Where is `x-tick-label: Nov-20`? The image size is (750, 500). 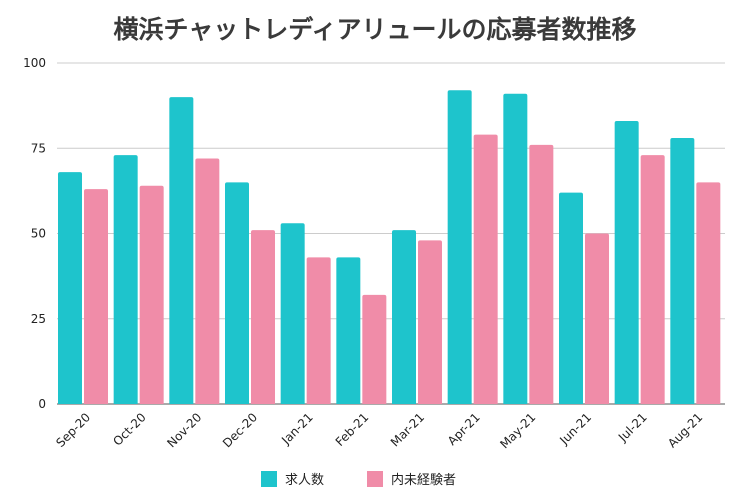
x-tick-label: Nov-20 is located at coordinates (184, 430).